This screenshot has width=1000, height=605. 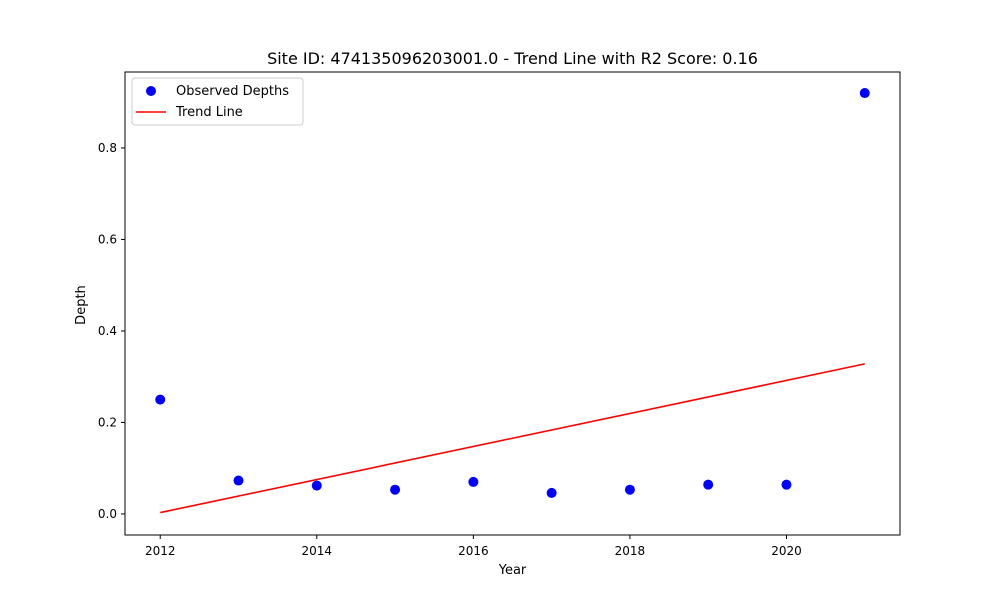 I want to click on y-tick-label: 0.8, so click(x=107, y=148).